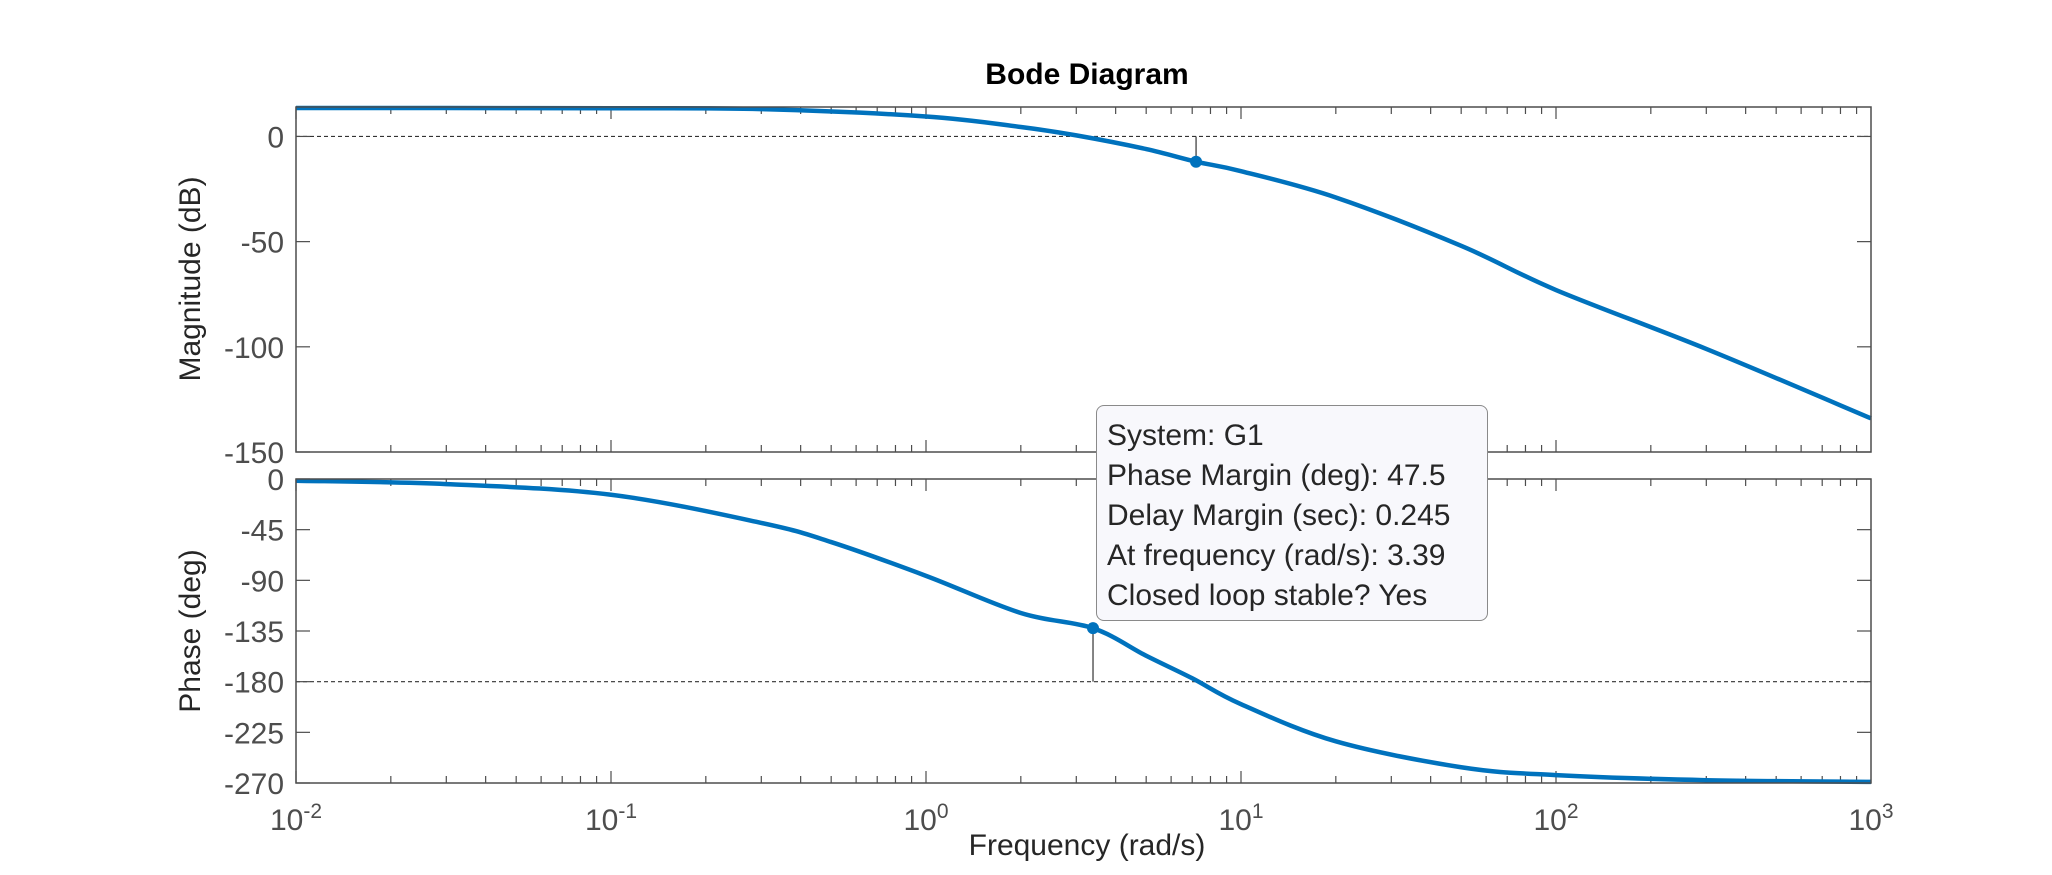  Describe the element at coordinates (254, 453) in the screenshot. I see `magnitude-y-tick-label: -150` at that location.